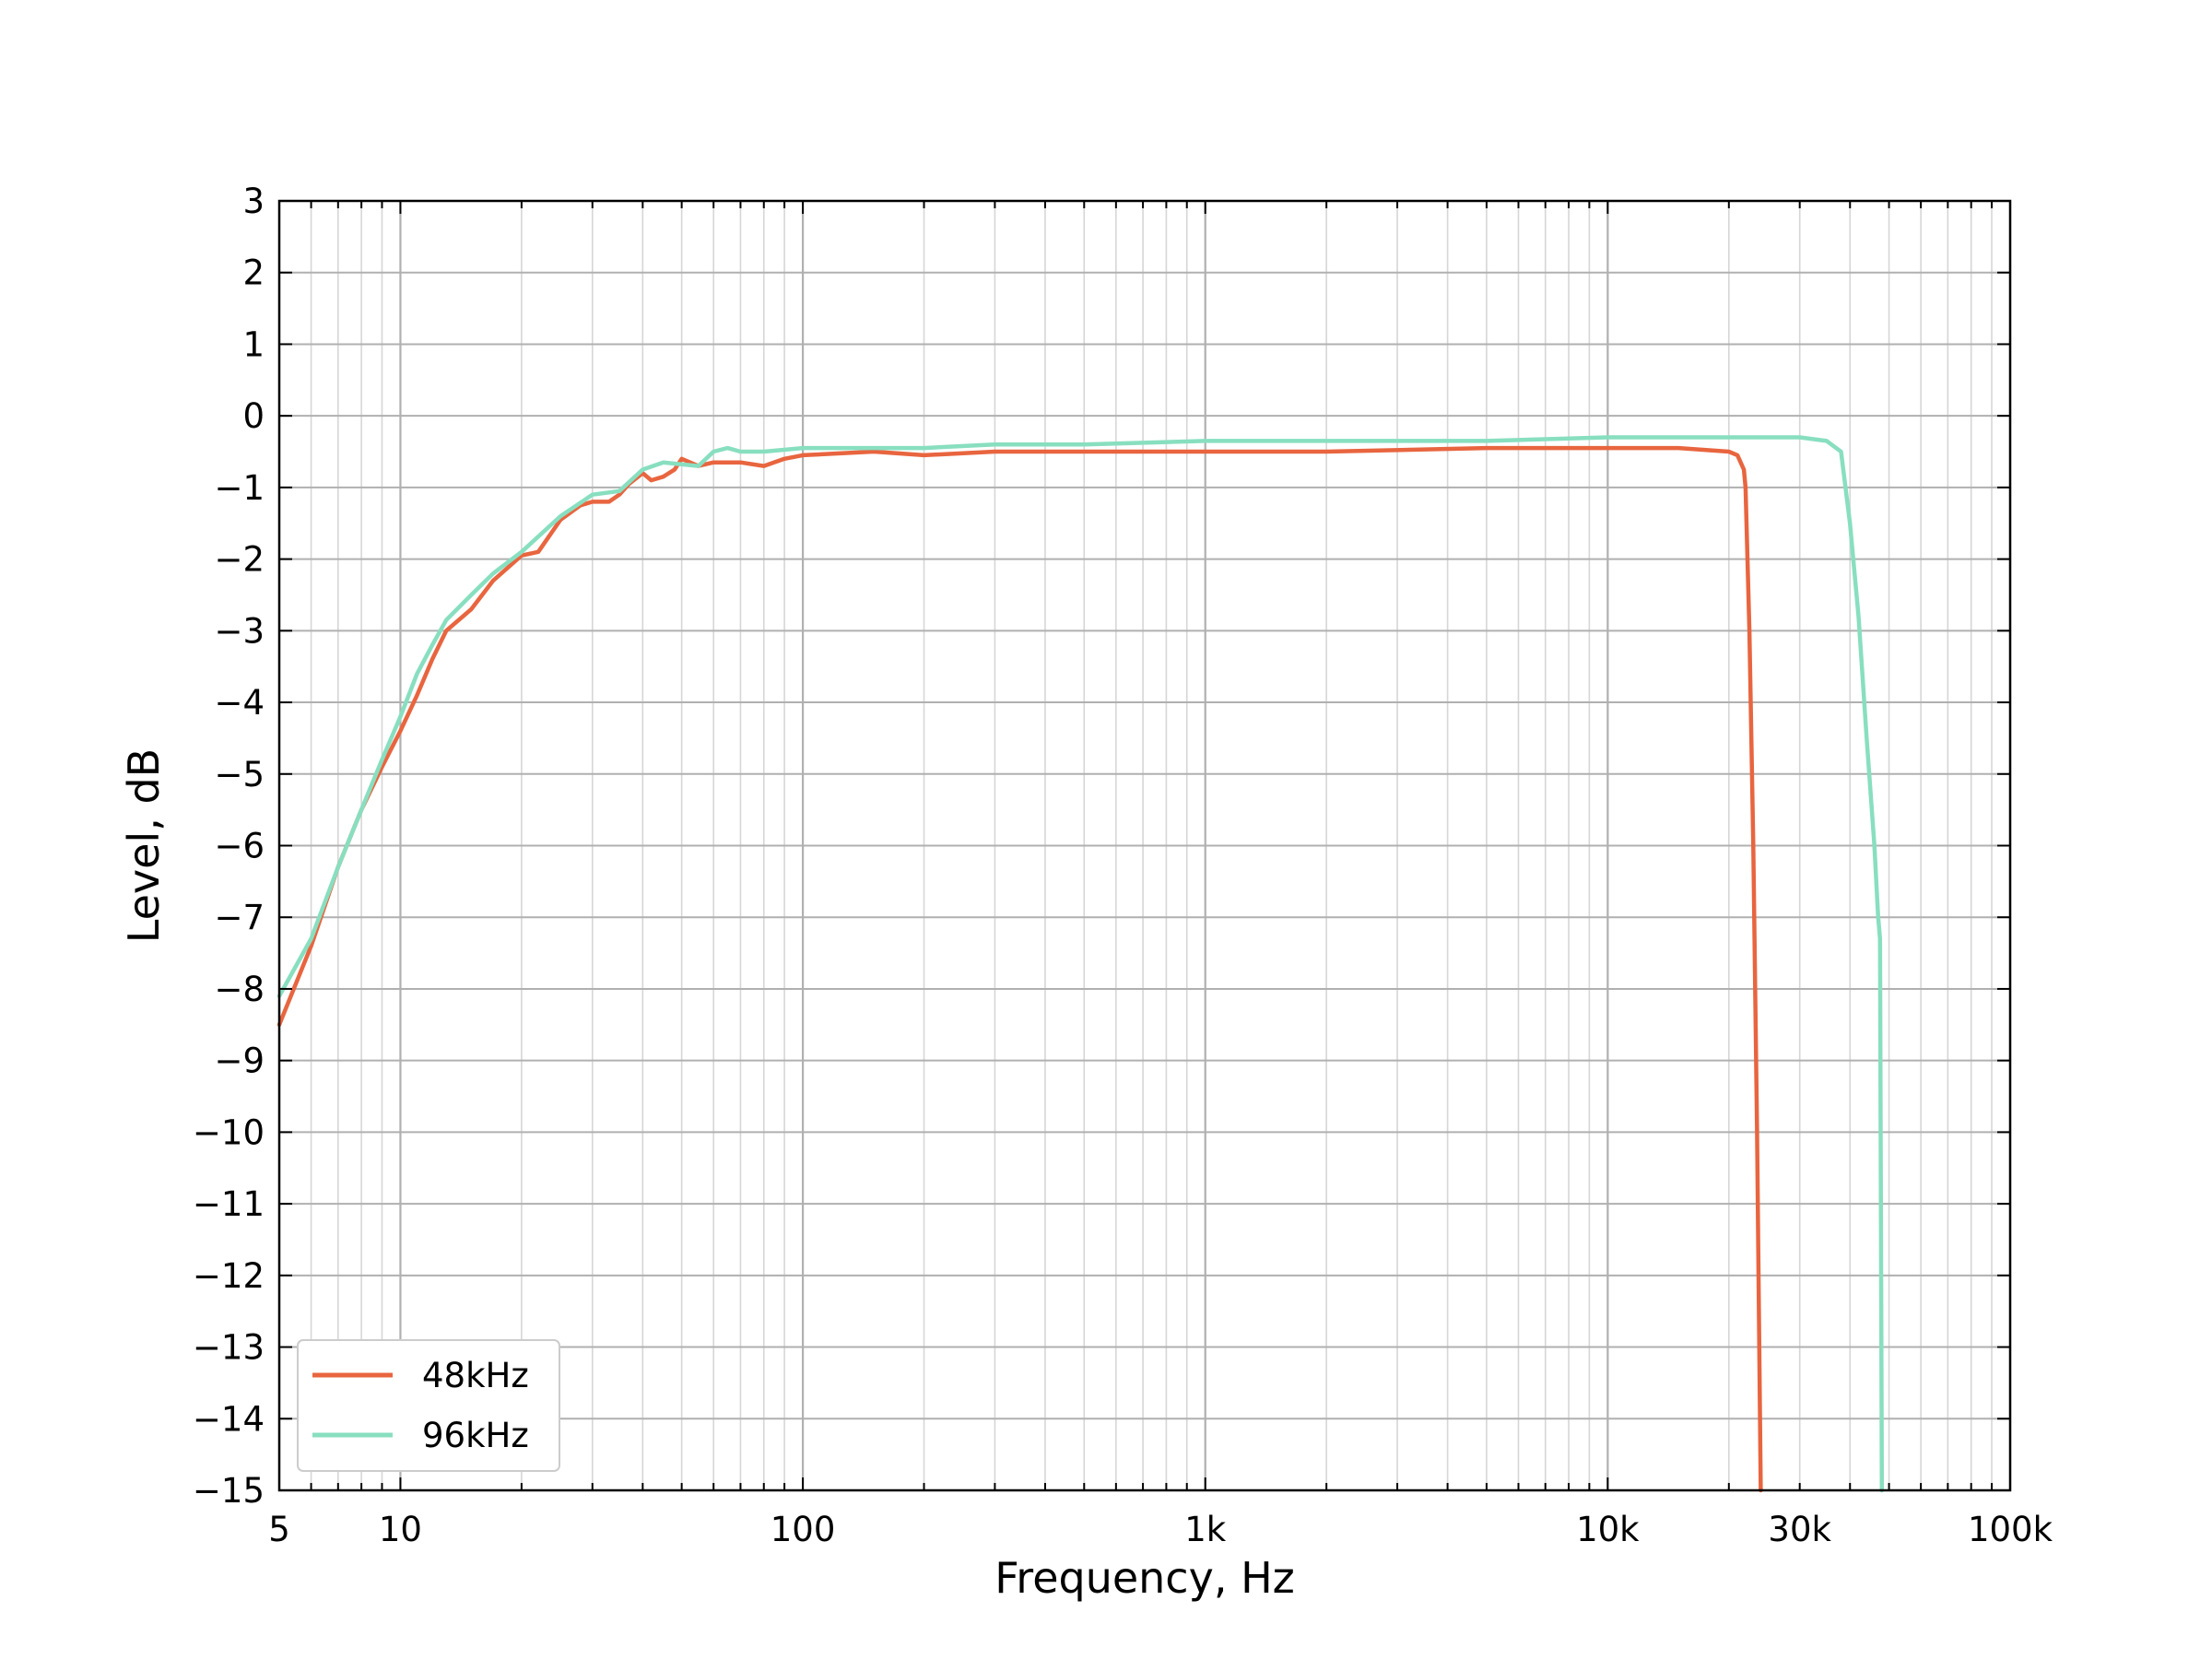  What do you see at coordinates (239, 703) in the screenshot?
I see `y-tick-label: −4` at bounding box center [239, 703].